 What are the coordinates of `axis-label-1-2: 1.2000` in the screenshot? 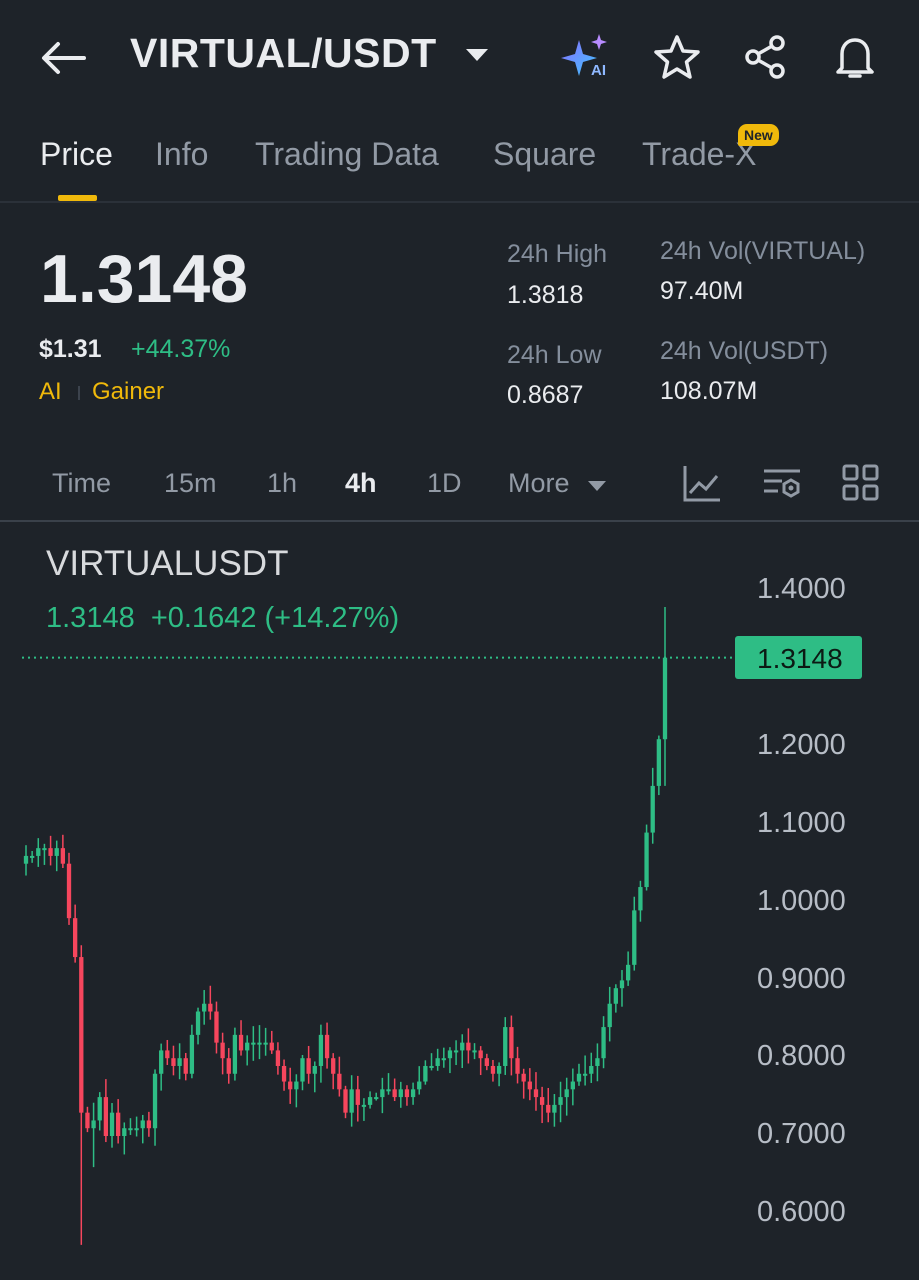 It's located at (801, 745).